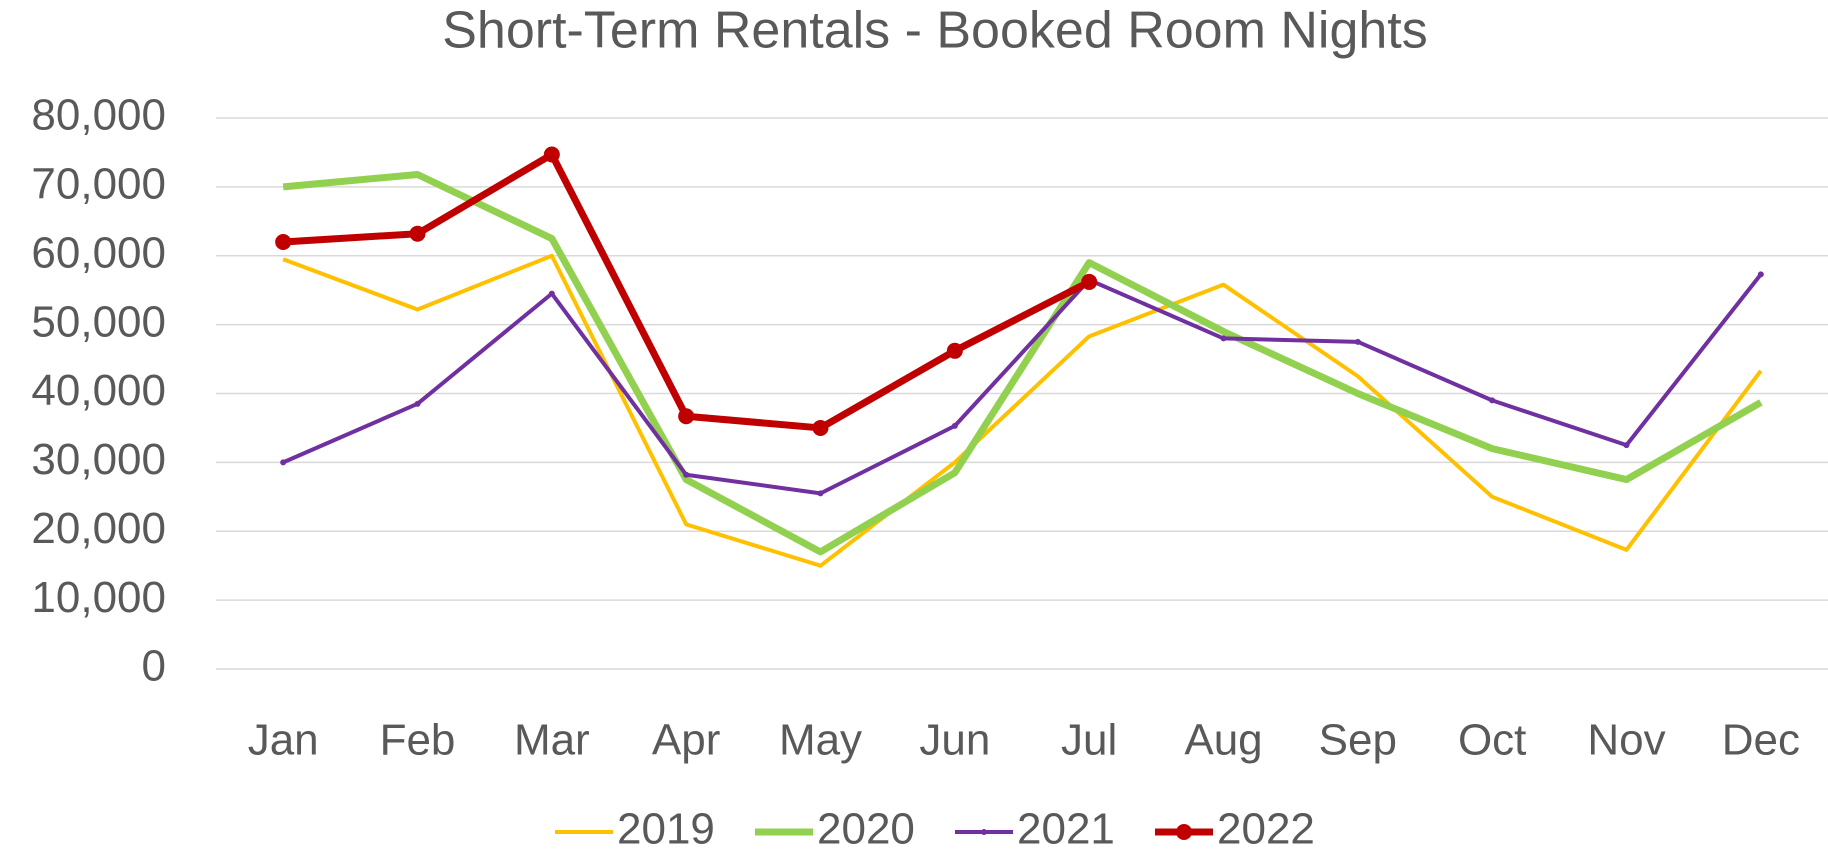 The image size is (1828, 853). Describe the element at coordinates (666, 829) in the screenshot. I see `legend-label: 2019` at that location.